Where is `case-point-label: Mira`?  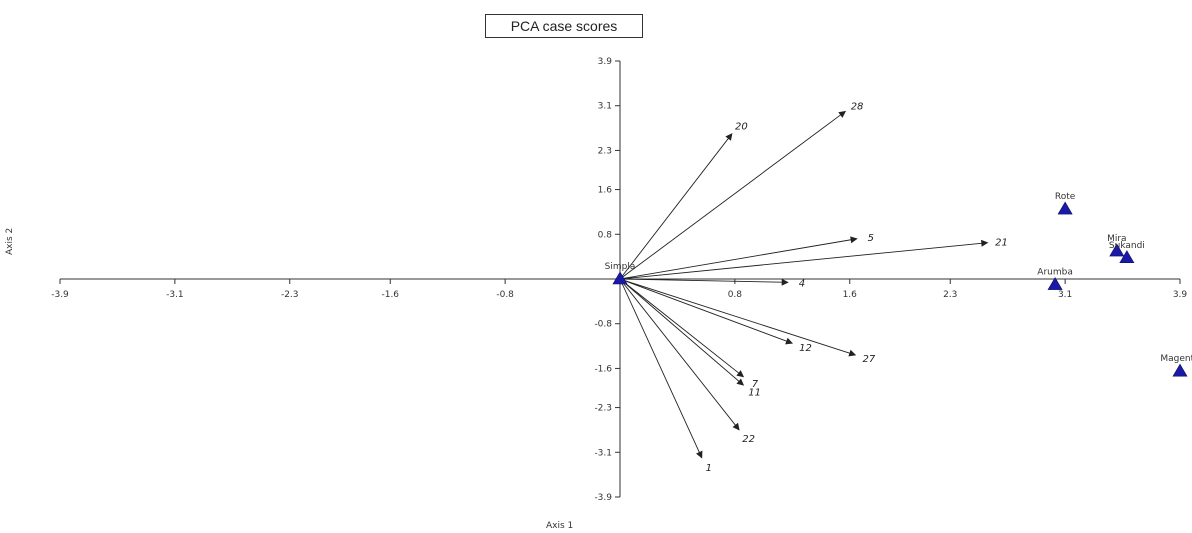 case-point-label: Mira is located at coordinates (1116, 239).